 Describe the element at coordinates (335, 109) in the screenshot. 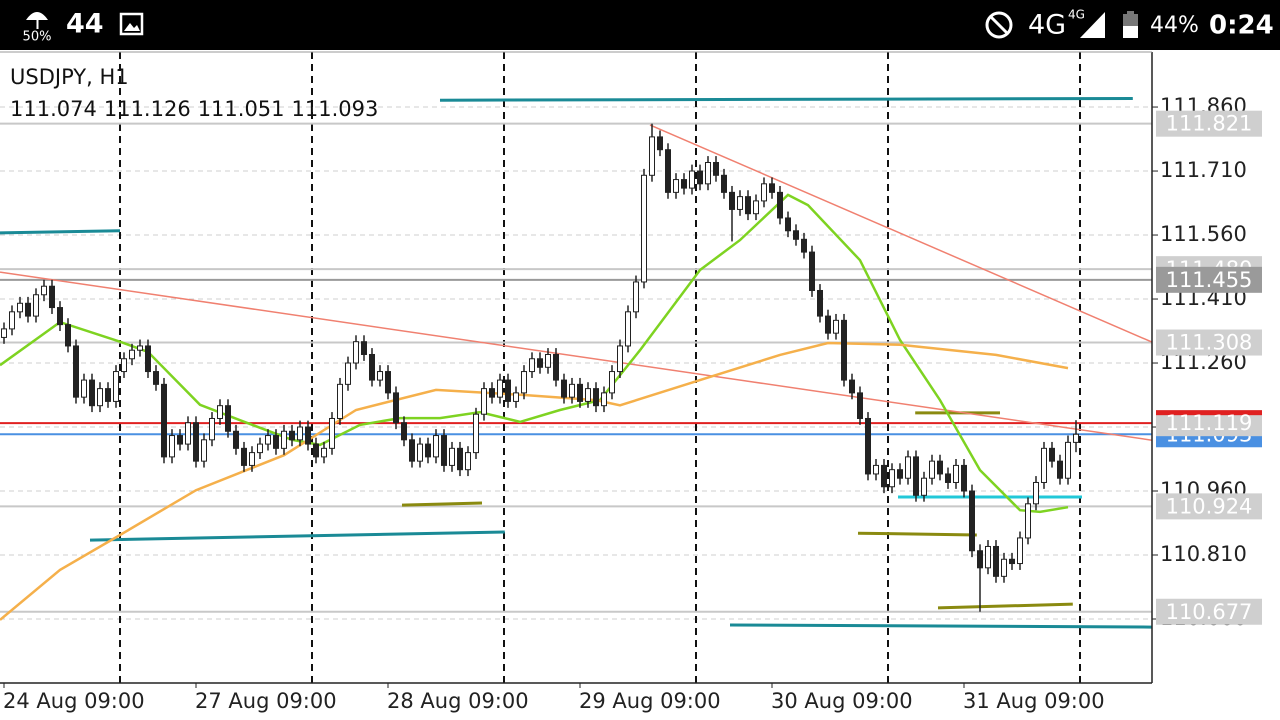

I see `ohlc-close: 111.093` at that location.